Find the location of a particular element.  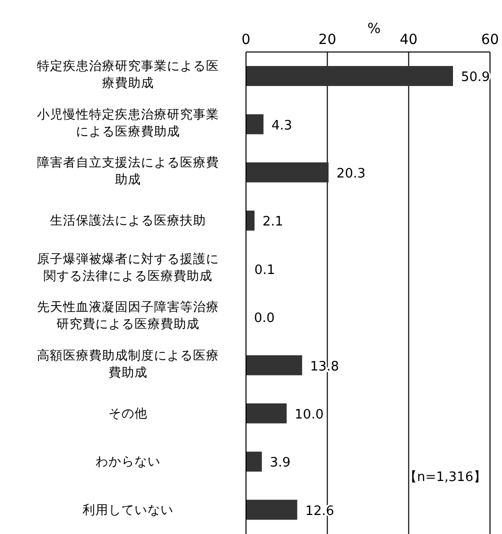

data-label: 20.3 is located at coordinates (351, 174).